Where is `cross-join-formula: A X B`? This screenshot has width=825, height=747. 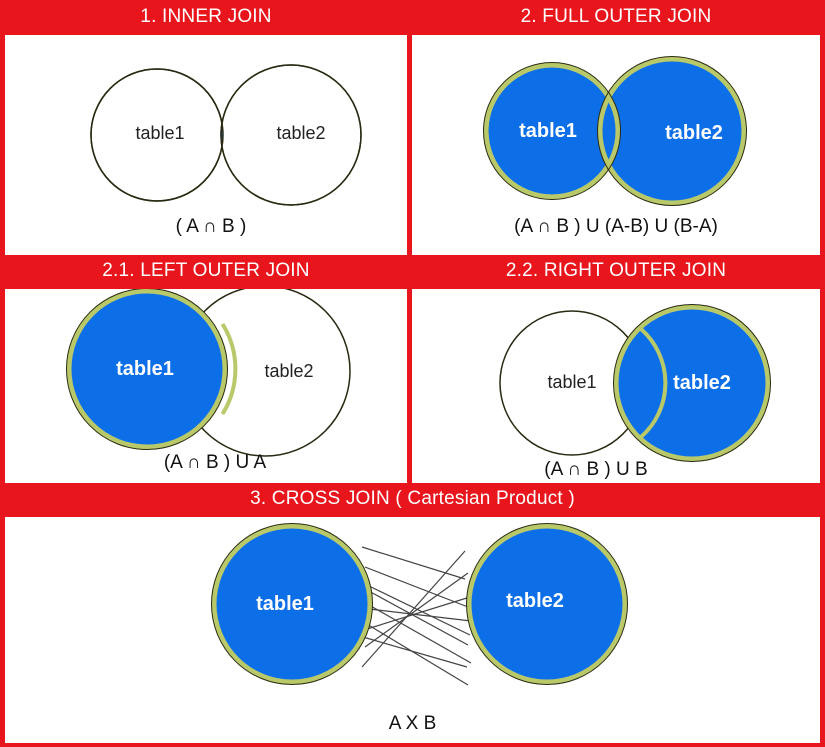 cross-join-formula: A X B is located at coordinates (412, 723).